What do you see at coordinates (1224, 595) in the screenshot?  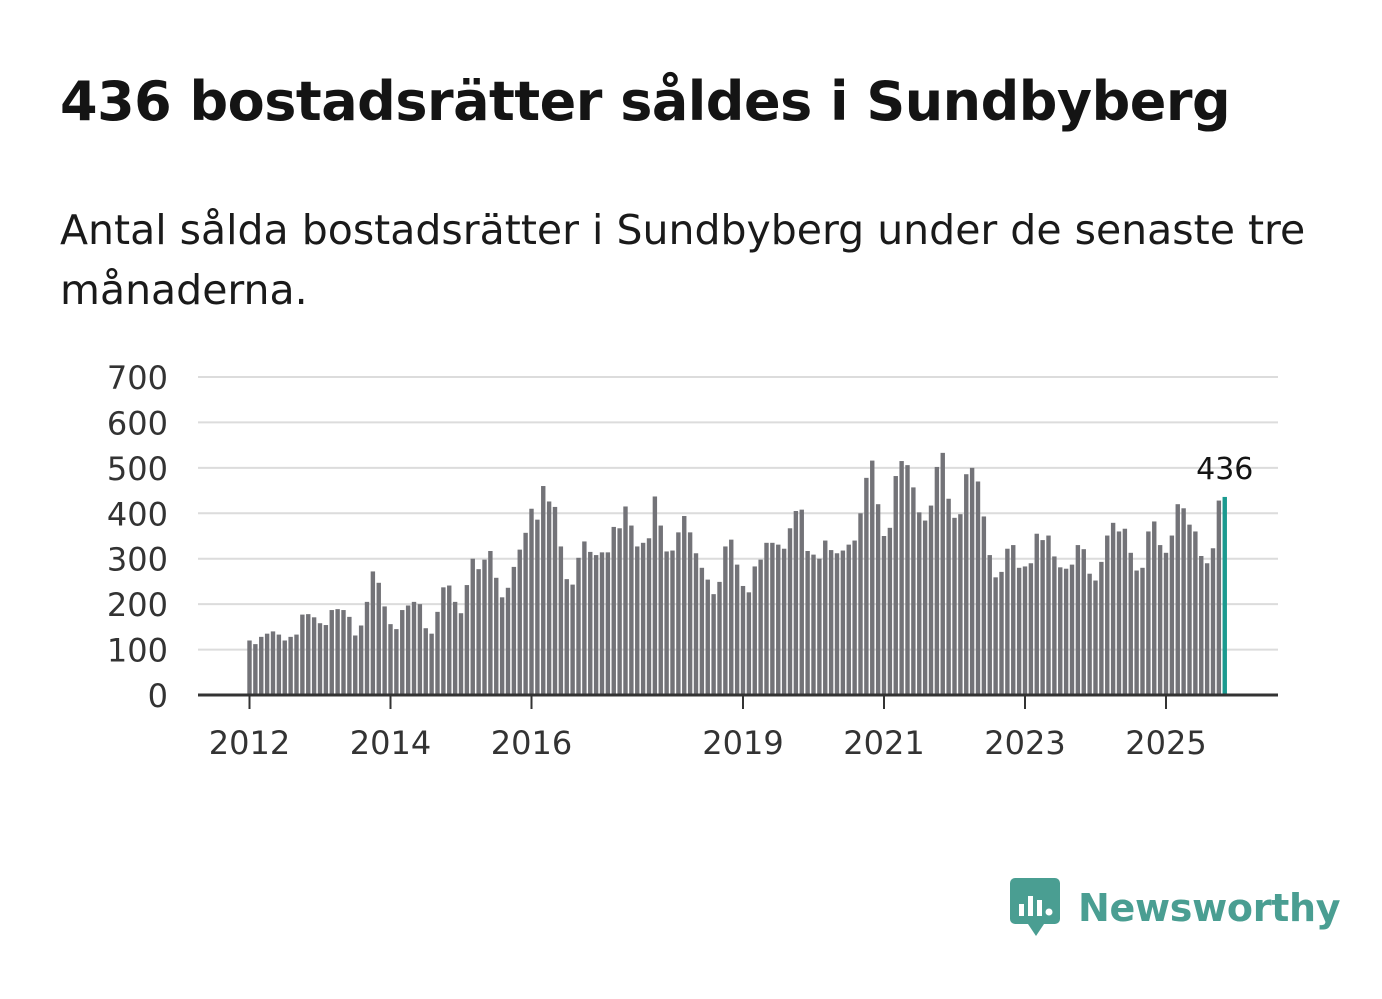 I see `bar-highlight` at bounding box center [1224, 595].